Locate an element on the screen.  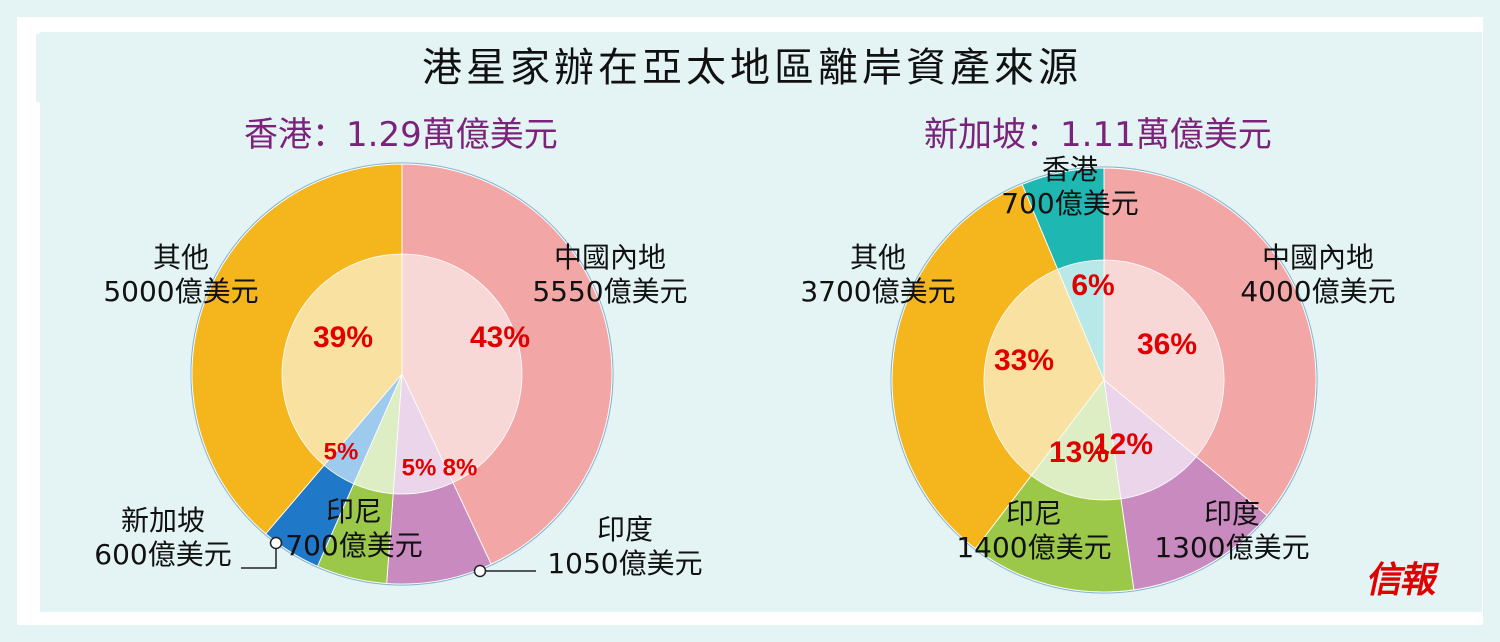
value-label-1: 1300億美元 is located at coordinates (1231, 547).